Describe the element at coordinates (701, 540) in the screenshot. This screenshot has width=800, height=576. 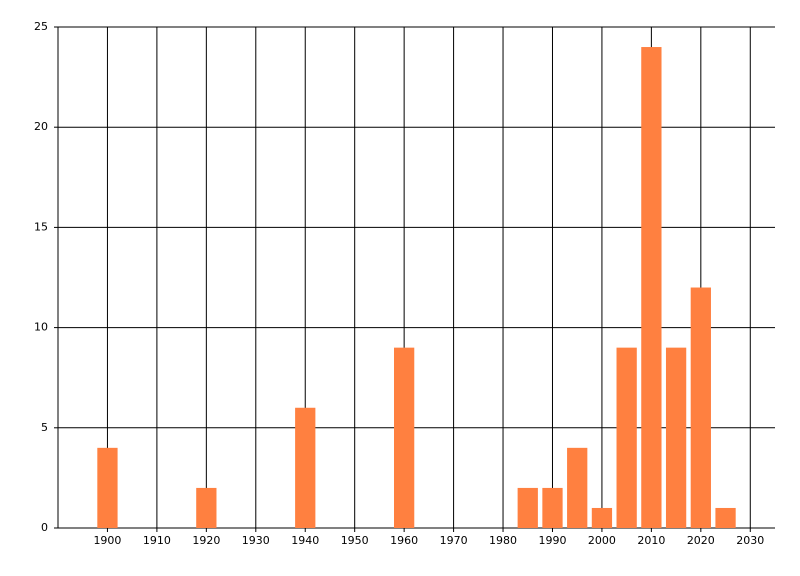
I see `x-tick-label: 2020` at that location.